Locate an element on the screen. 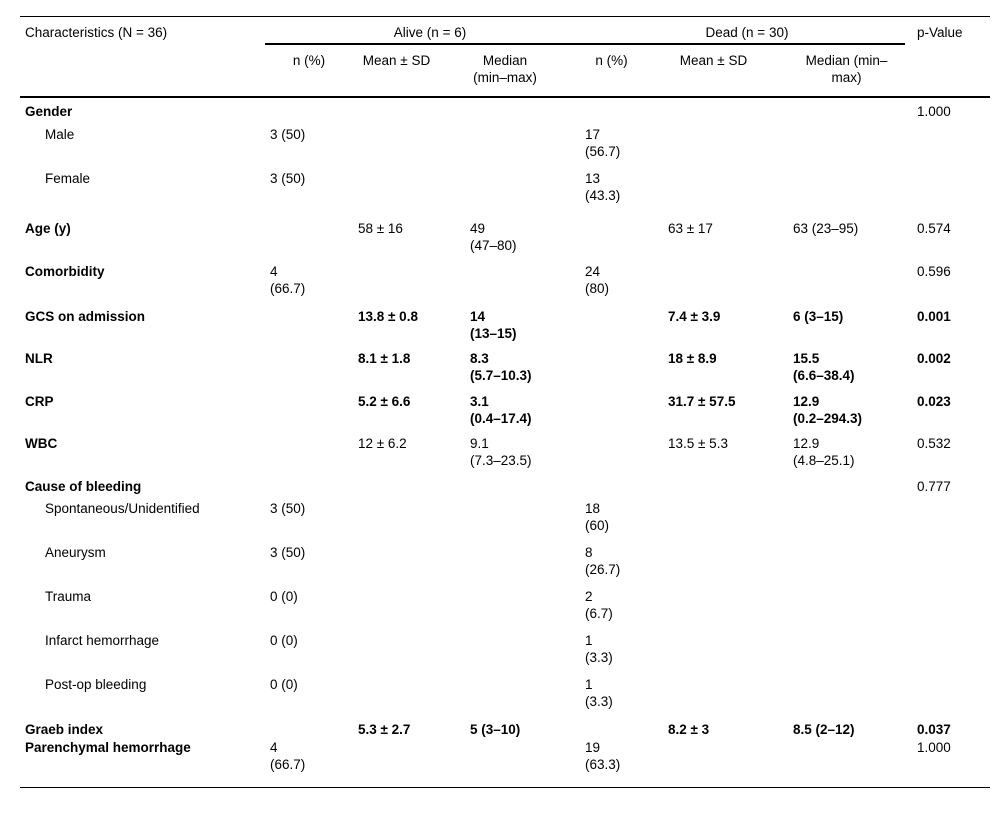 The height and width of the screenshot is (825, 1000). row-label: WBC is located at coordinates (41, 443).